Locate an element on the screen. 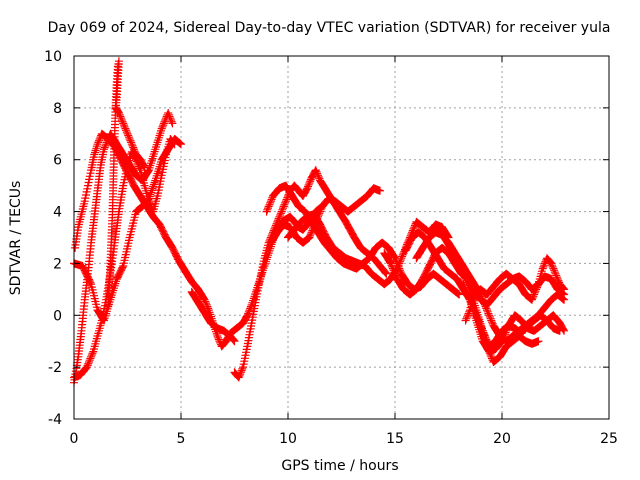  x-tick-label: 0 is located at coordinates (74, 439).